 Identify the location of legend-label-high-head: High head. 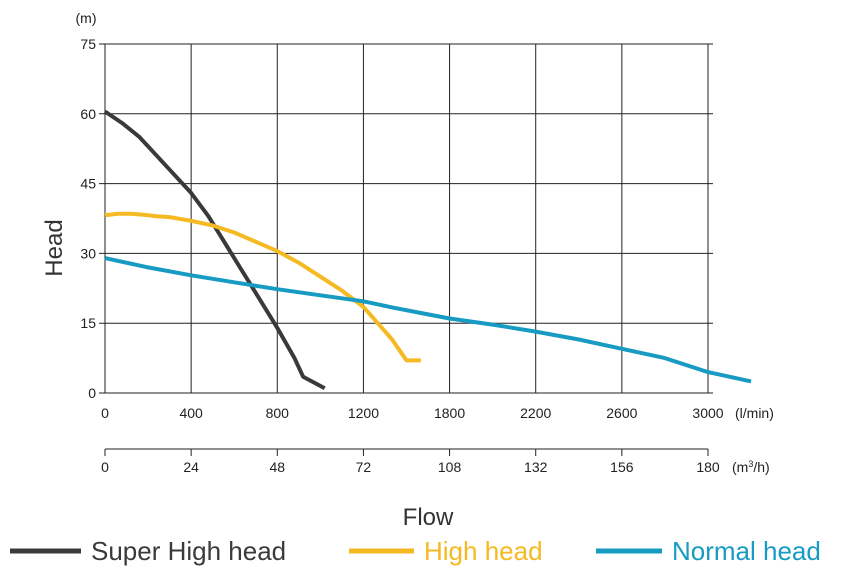
(483, 551).